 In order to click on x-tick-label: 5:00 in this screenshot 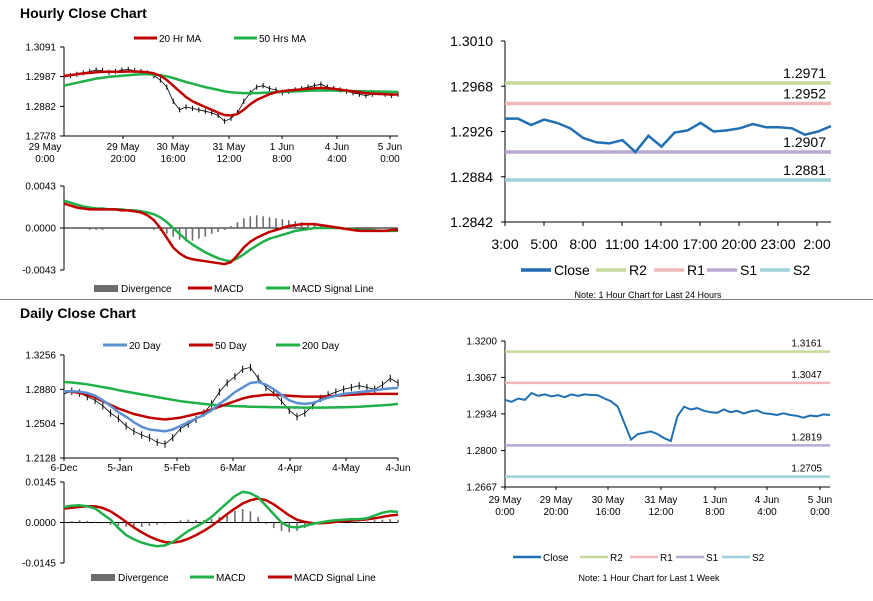, I will do `click(543, 244)`.